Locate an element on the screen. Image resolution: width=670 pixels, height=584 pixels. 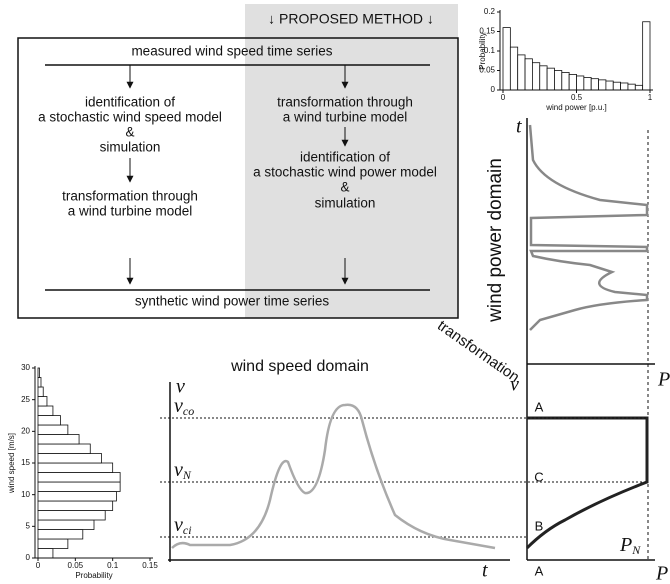
y-tick-label: 20 is located at coordinates (25, 430).